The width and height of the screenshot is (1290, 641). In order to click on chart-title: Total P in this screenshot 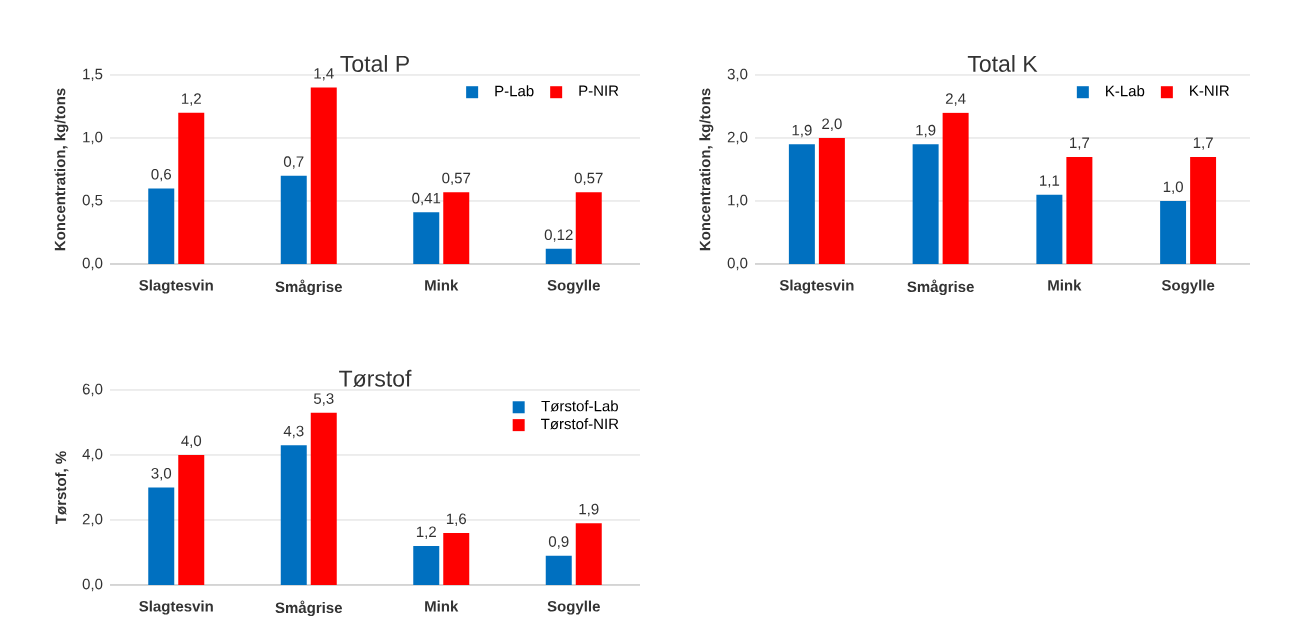, I will do `click(374, 63)`.